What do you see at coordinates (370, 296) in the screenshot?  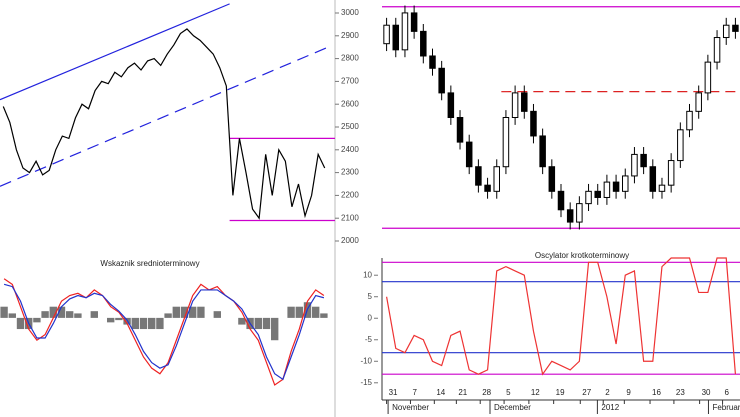 I see `y-tick-label: 5` at bounding box center [370, 296].